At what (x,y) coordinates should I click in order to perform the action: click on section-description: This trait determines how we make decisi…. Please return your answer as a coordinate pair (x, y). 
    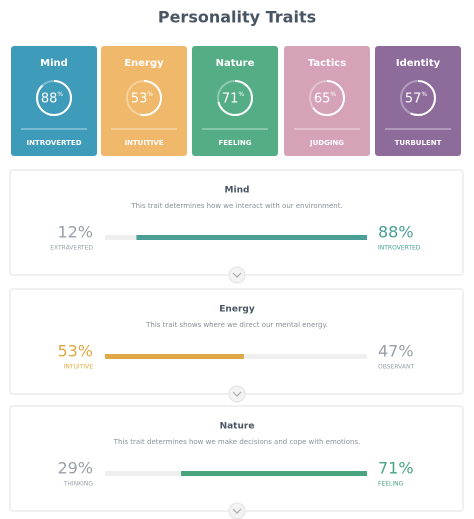
    Looking at the image, I should click on (237, 442).